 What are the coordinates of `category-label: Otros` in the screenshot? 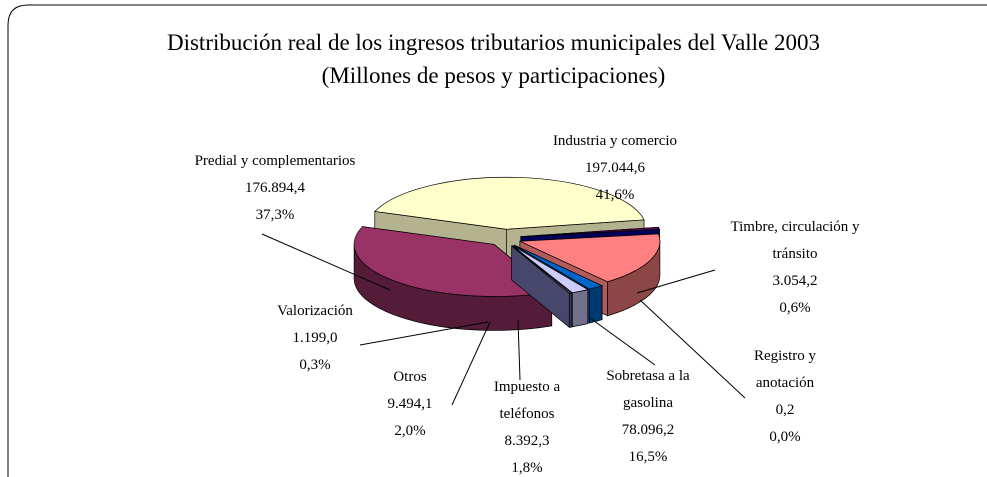 It's located at (410, 377).